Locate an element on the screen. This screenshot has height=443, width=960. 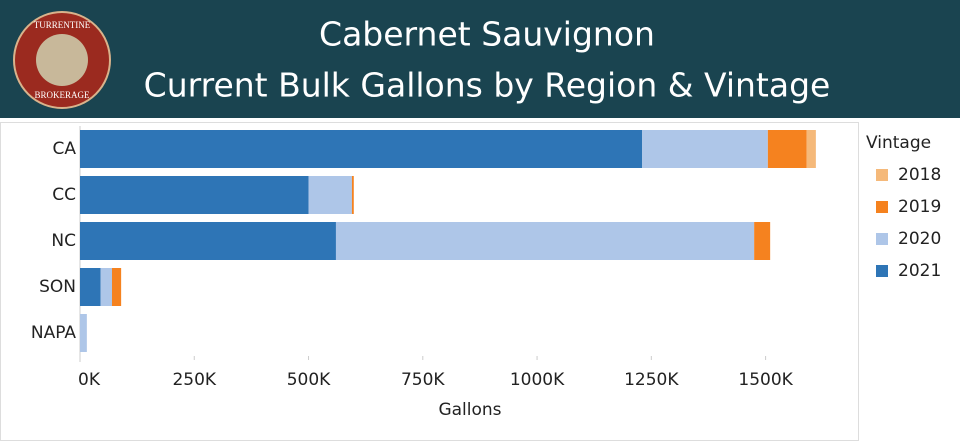
y-tick-label: NAPA is located at coordinates (54, 333).